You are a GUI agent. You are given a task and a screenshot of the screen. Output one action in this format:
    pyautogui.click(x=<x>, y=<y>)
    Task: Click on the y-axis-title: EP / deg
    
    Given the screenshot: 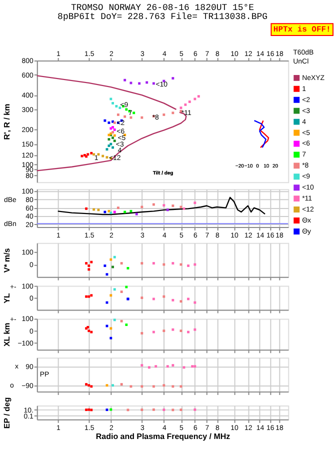 What is the action you would take?
    pyautogui.click(x=7, y=413)
    